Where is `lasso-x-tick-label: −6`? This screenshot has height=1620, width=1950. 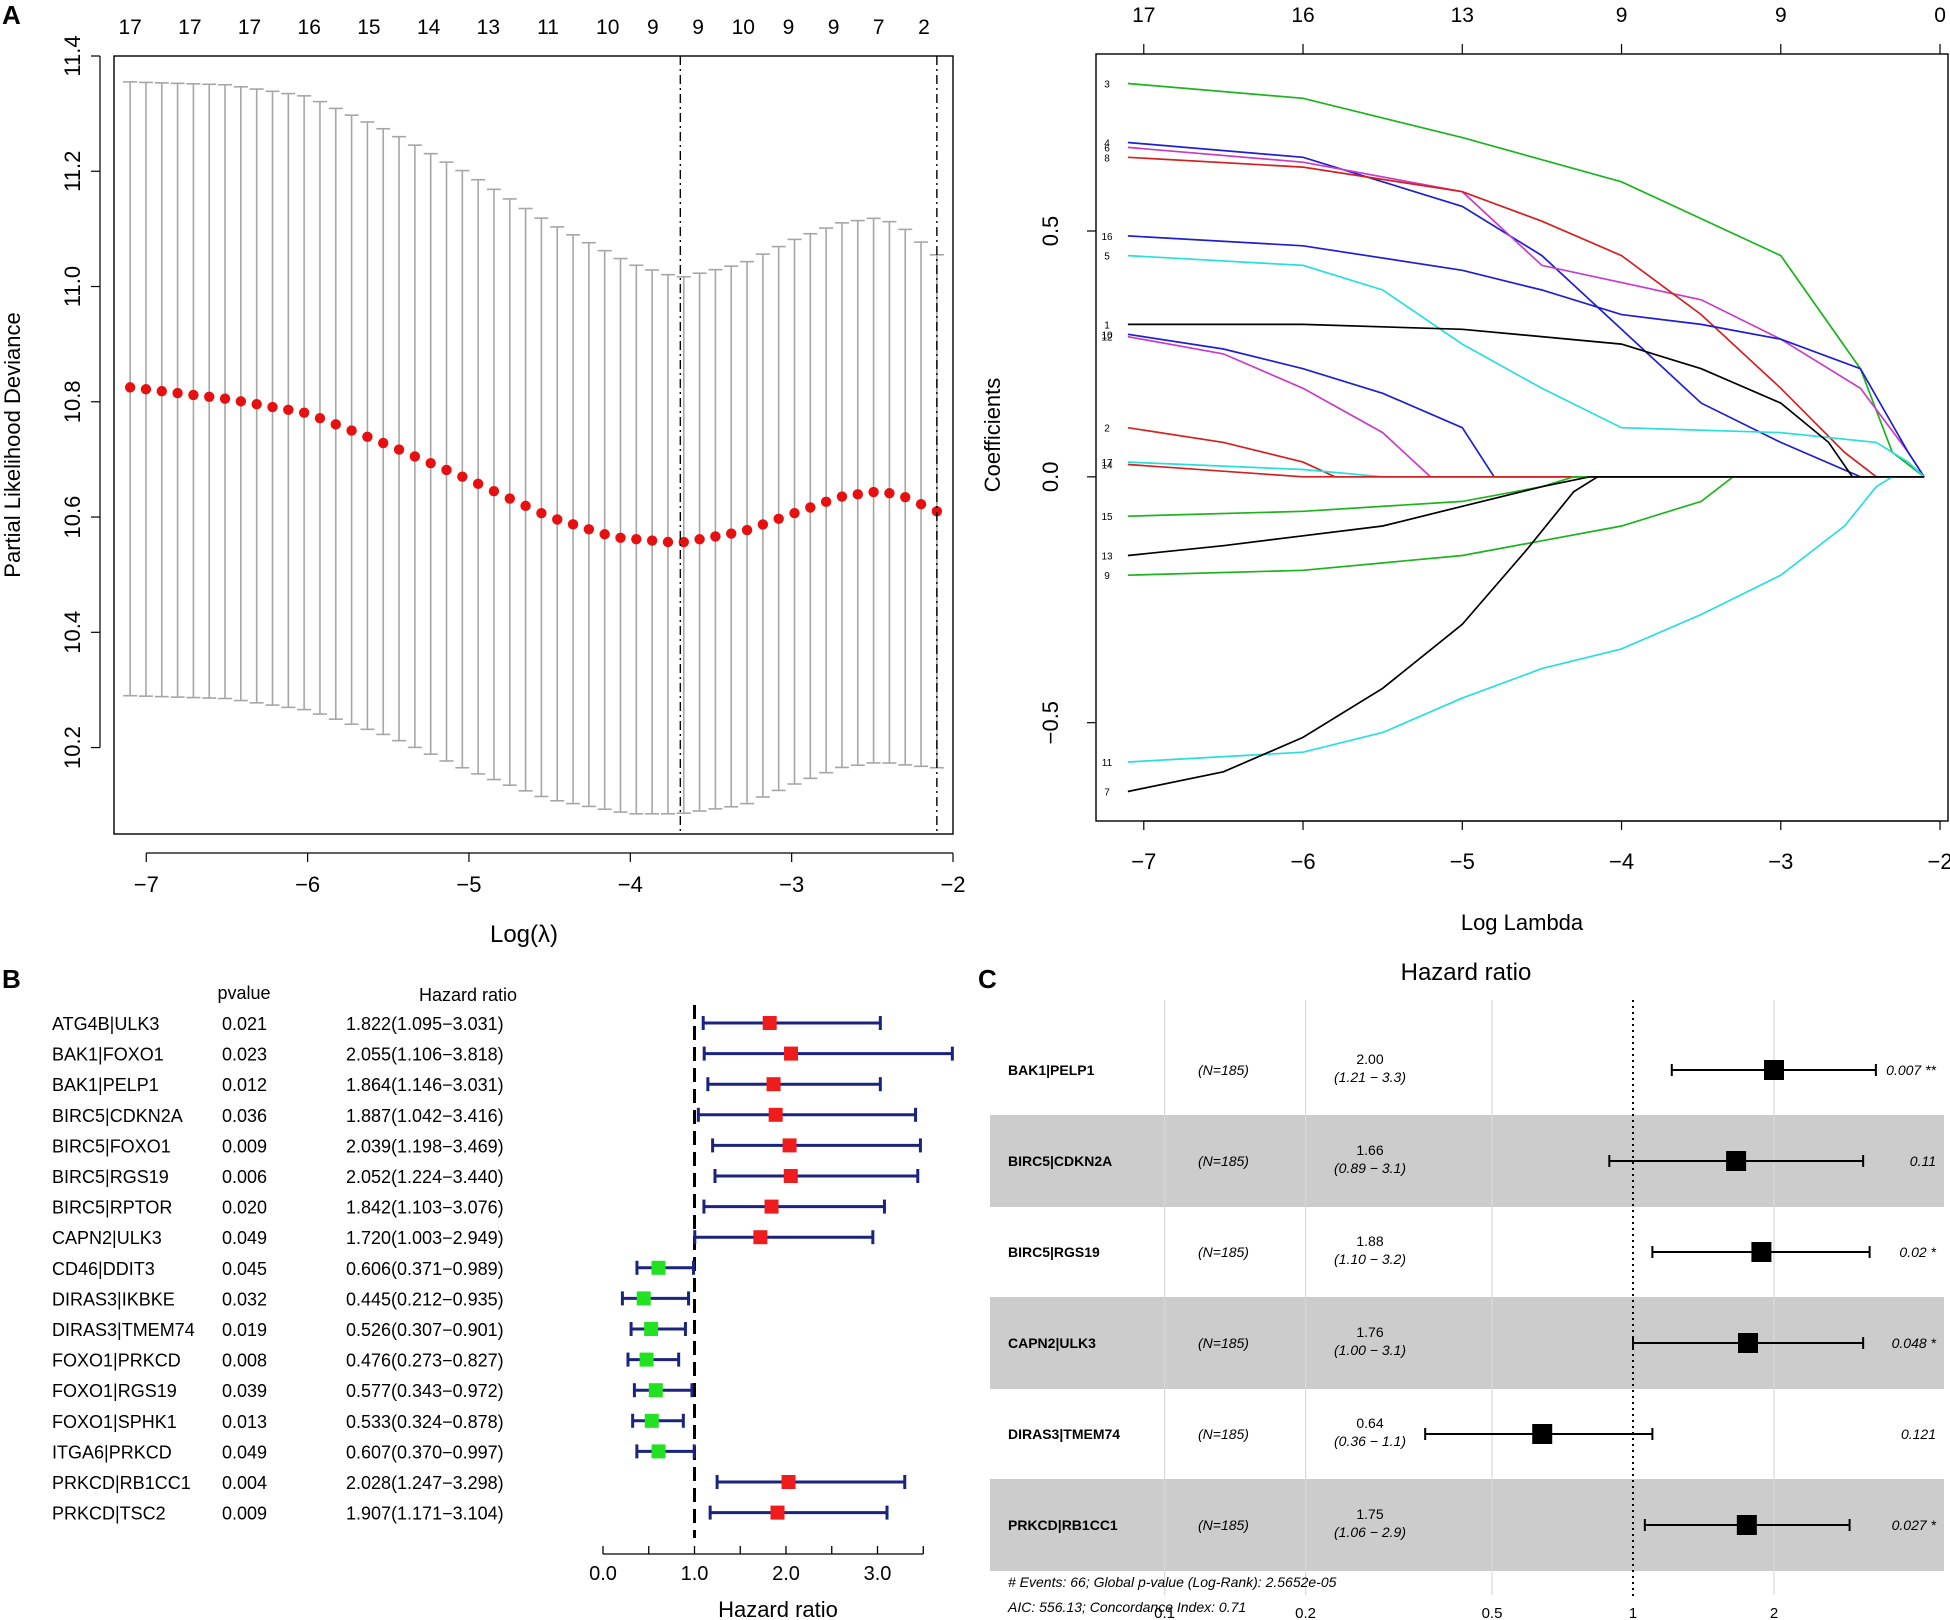 lasso-x-tick-label: −6 is located at coordinates (1302, 861).